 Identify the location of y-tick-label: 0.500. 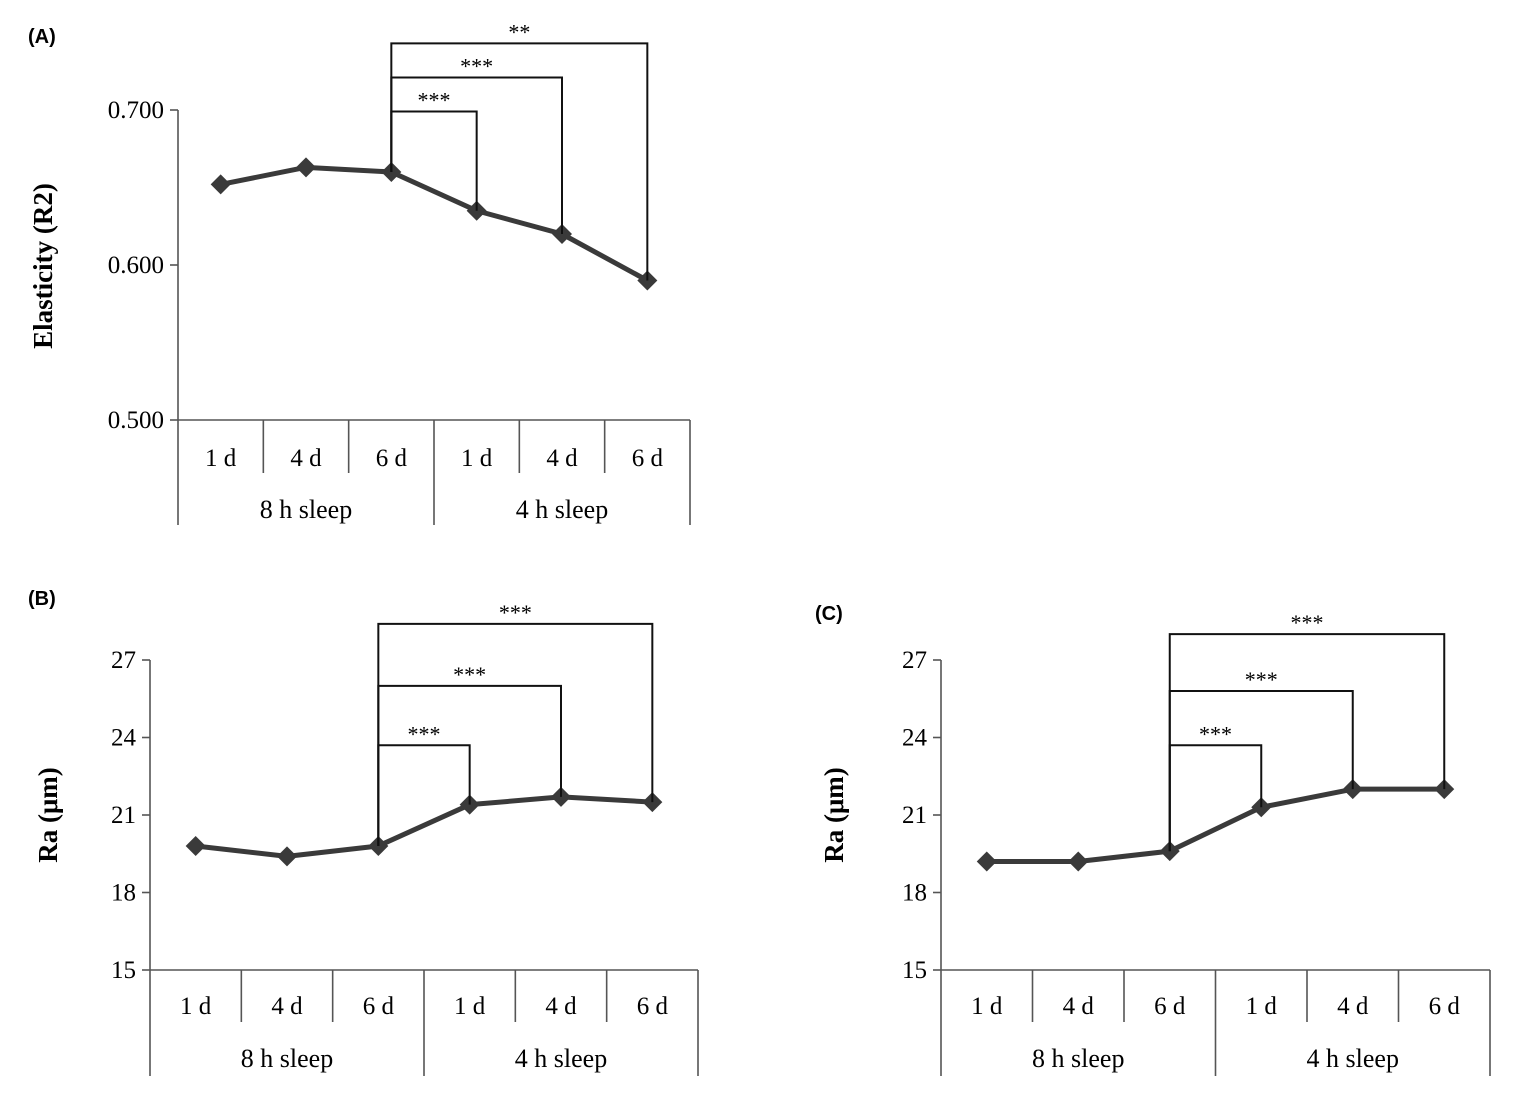
(136, 420).